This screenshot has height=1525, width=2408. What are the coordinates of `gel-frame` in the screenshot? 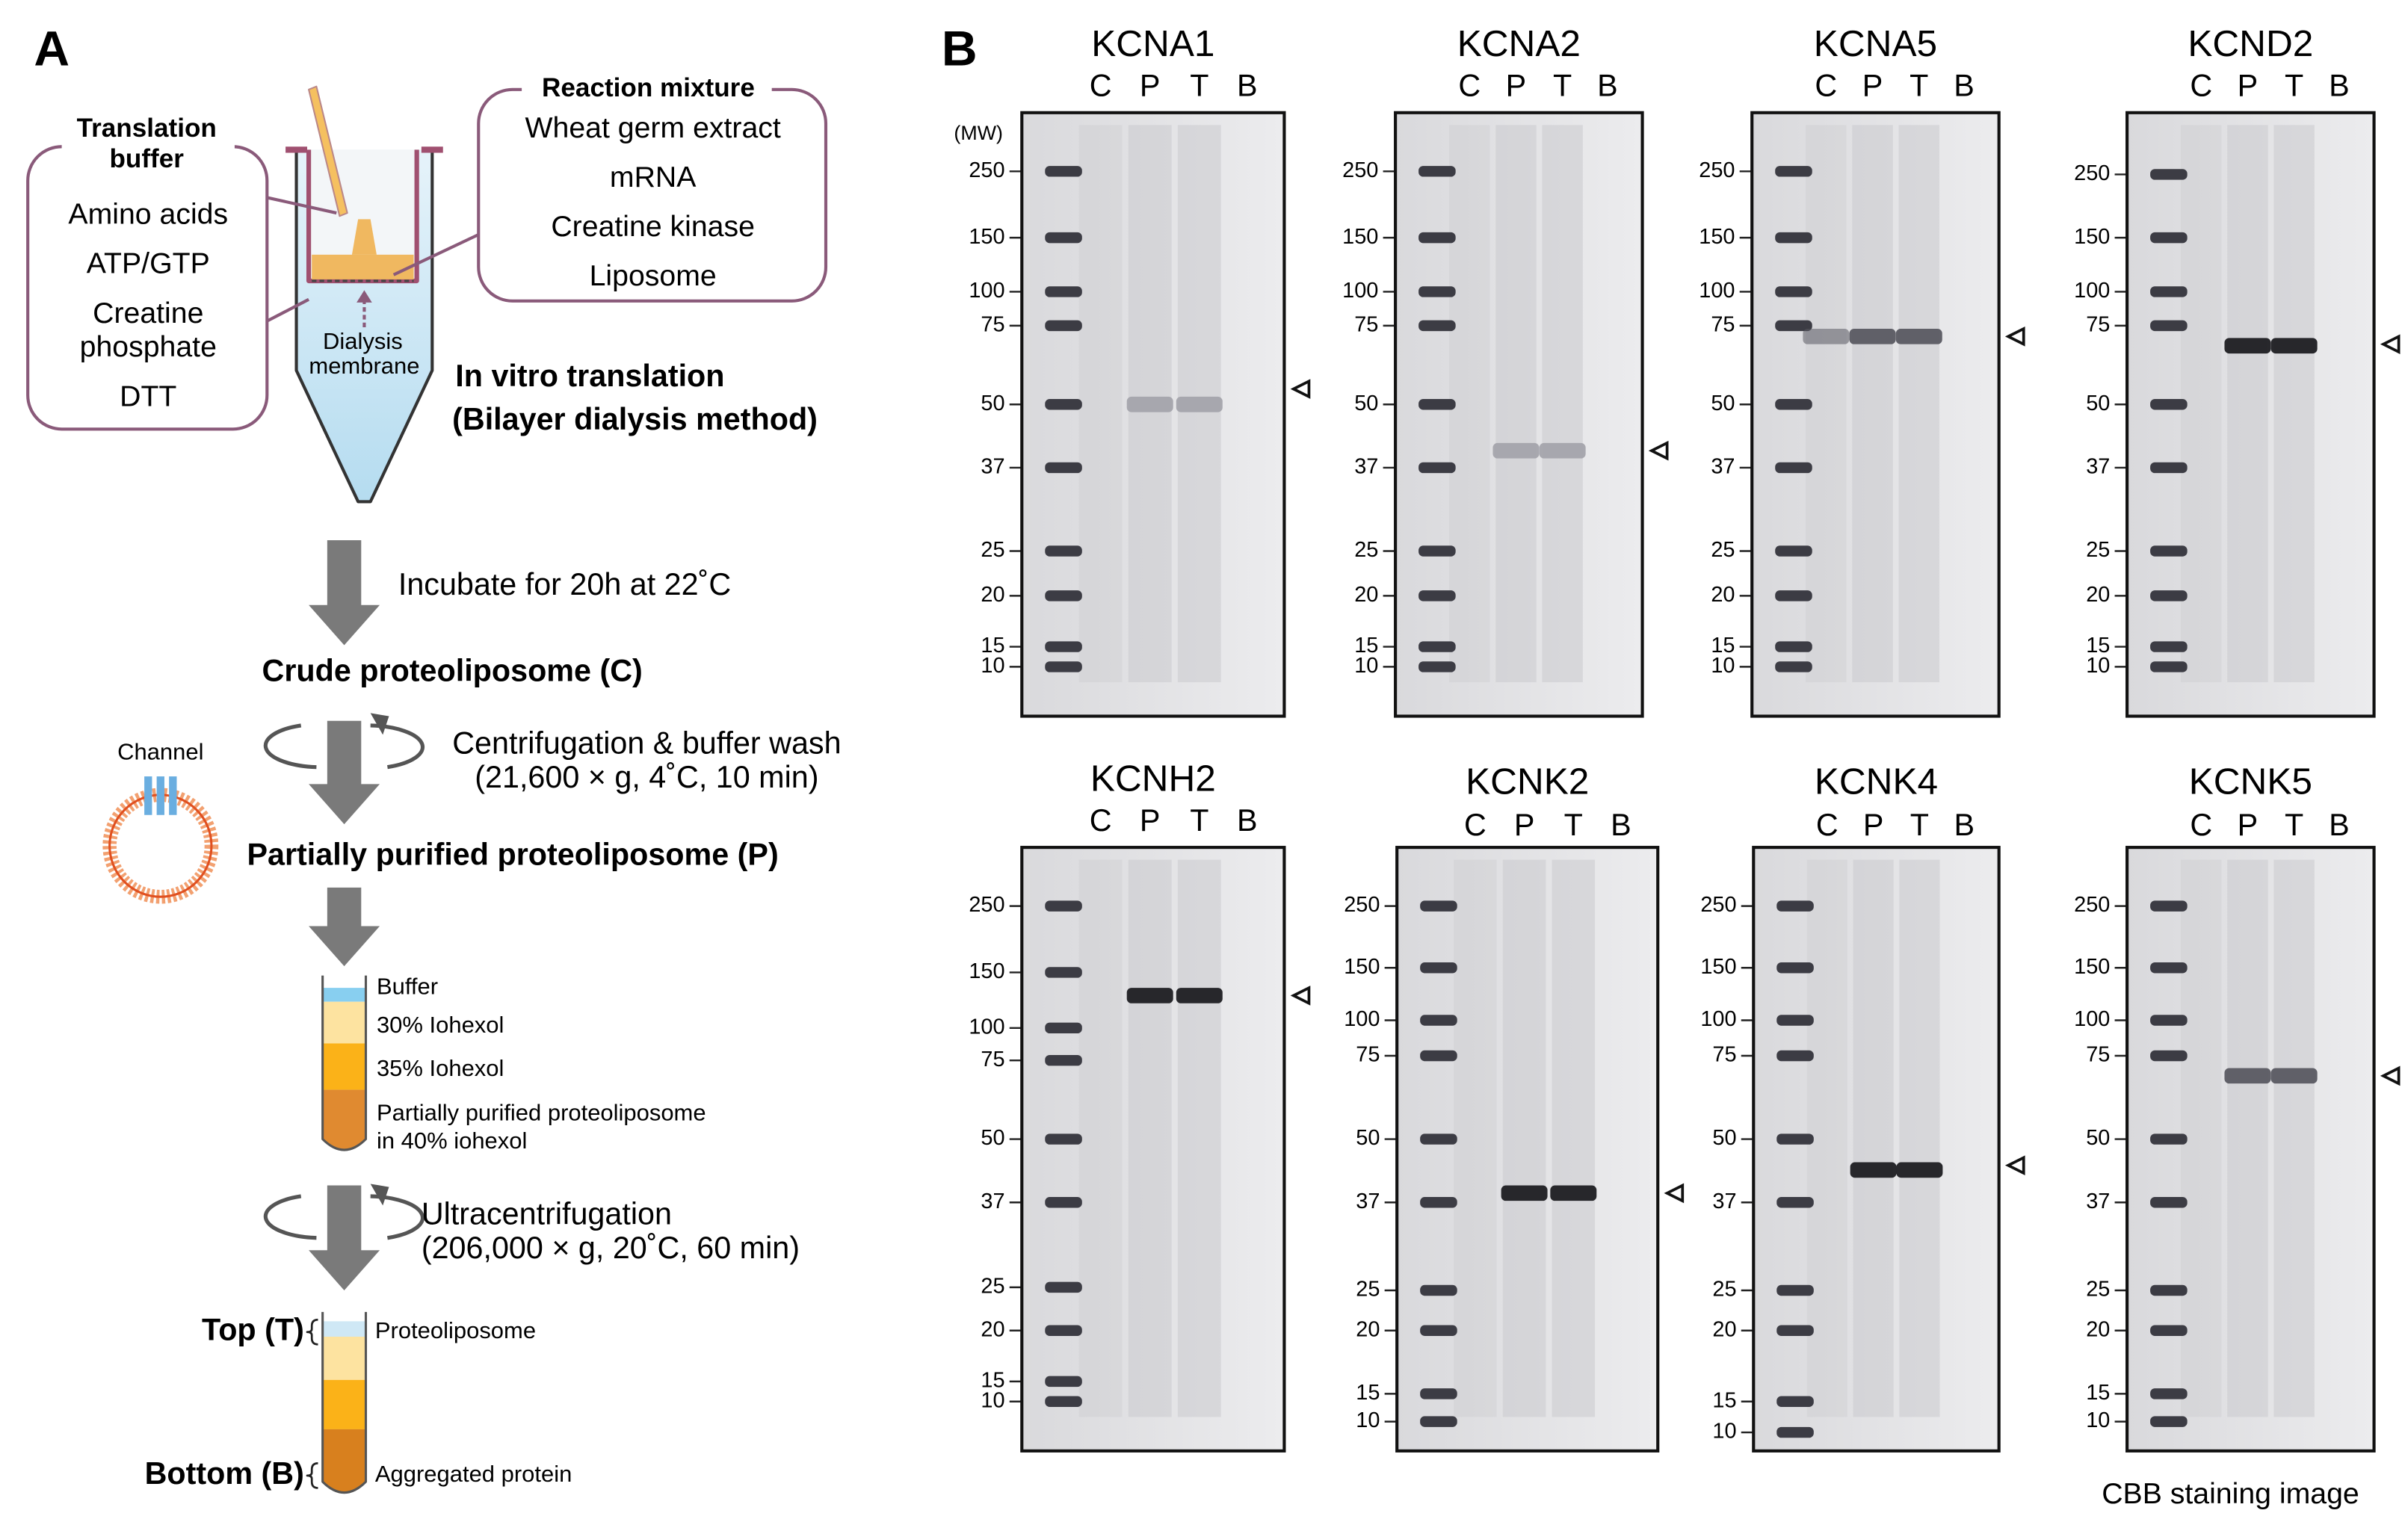 It's located at (2250, 414).